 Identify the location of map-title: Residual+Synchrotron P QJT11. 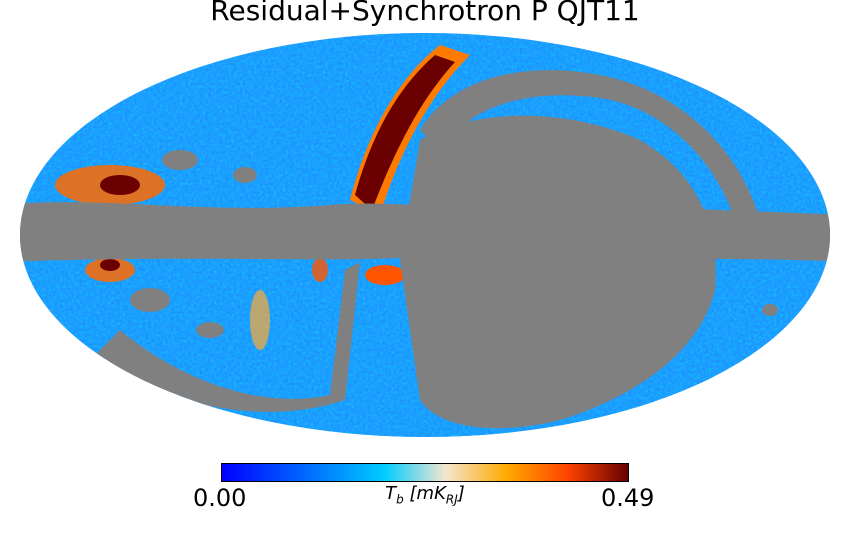
(425, 13).